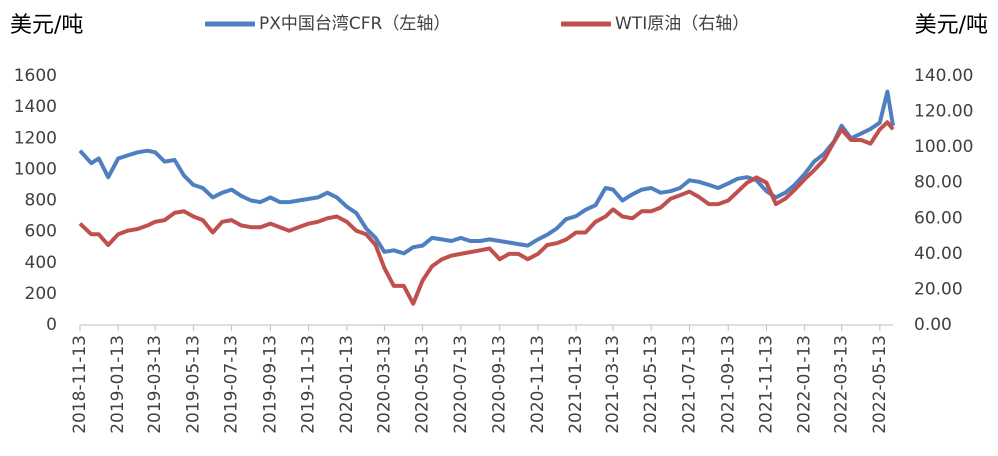 Image resolution: width=998 pixels, height=456 pixels. Describe the element at coordinates (270, 384) in the screenshot. I see `x-tick-label: 2019-09-13` at that location.